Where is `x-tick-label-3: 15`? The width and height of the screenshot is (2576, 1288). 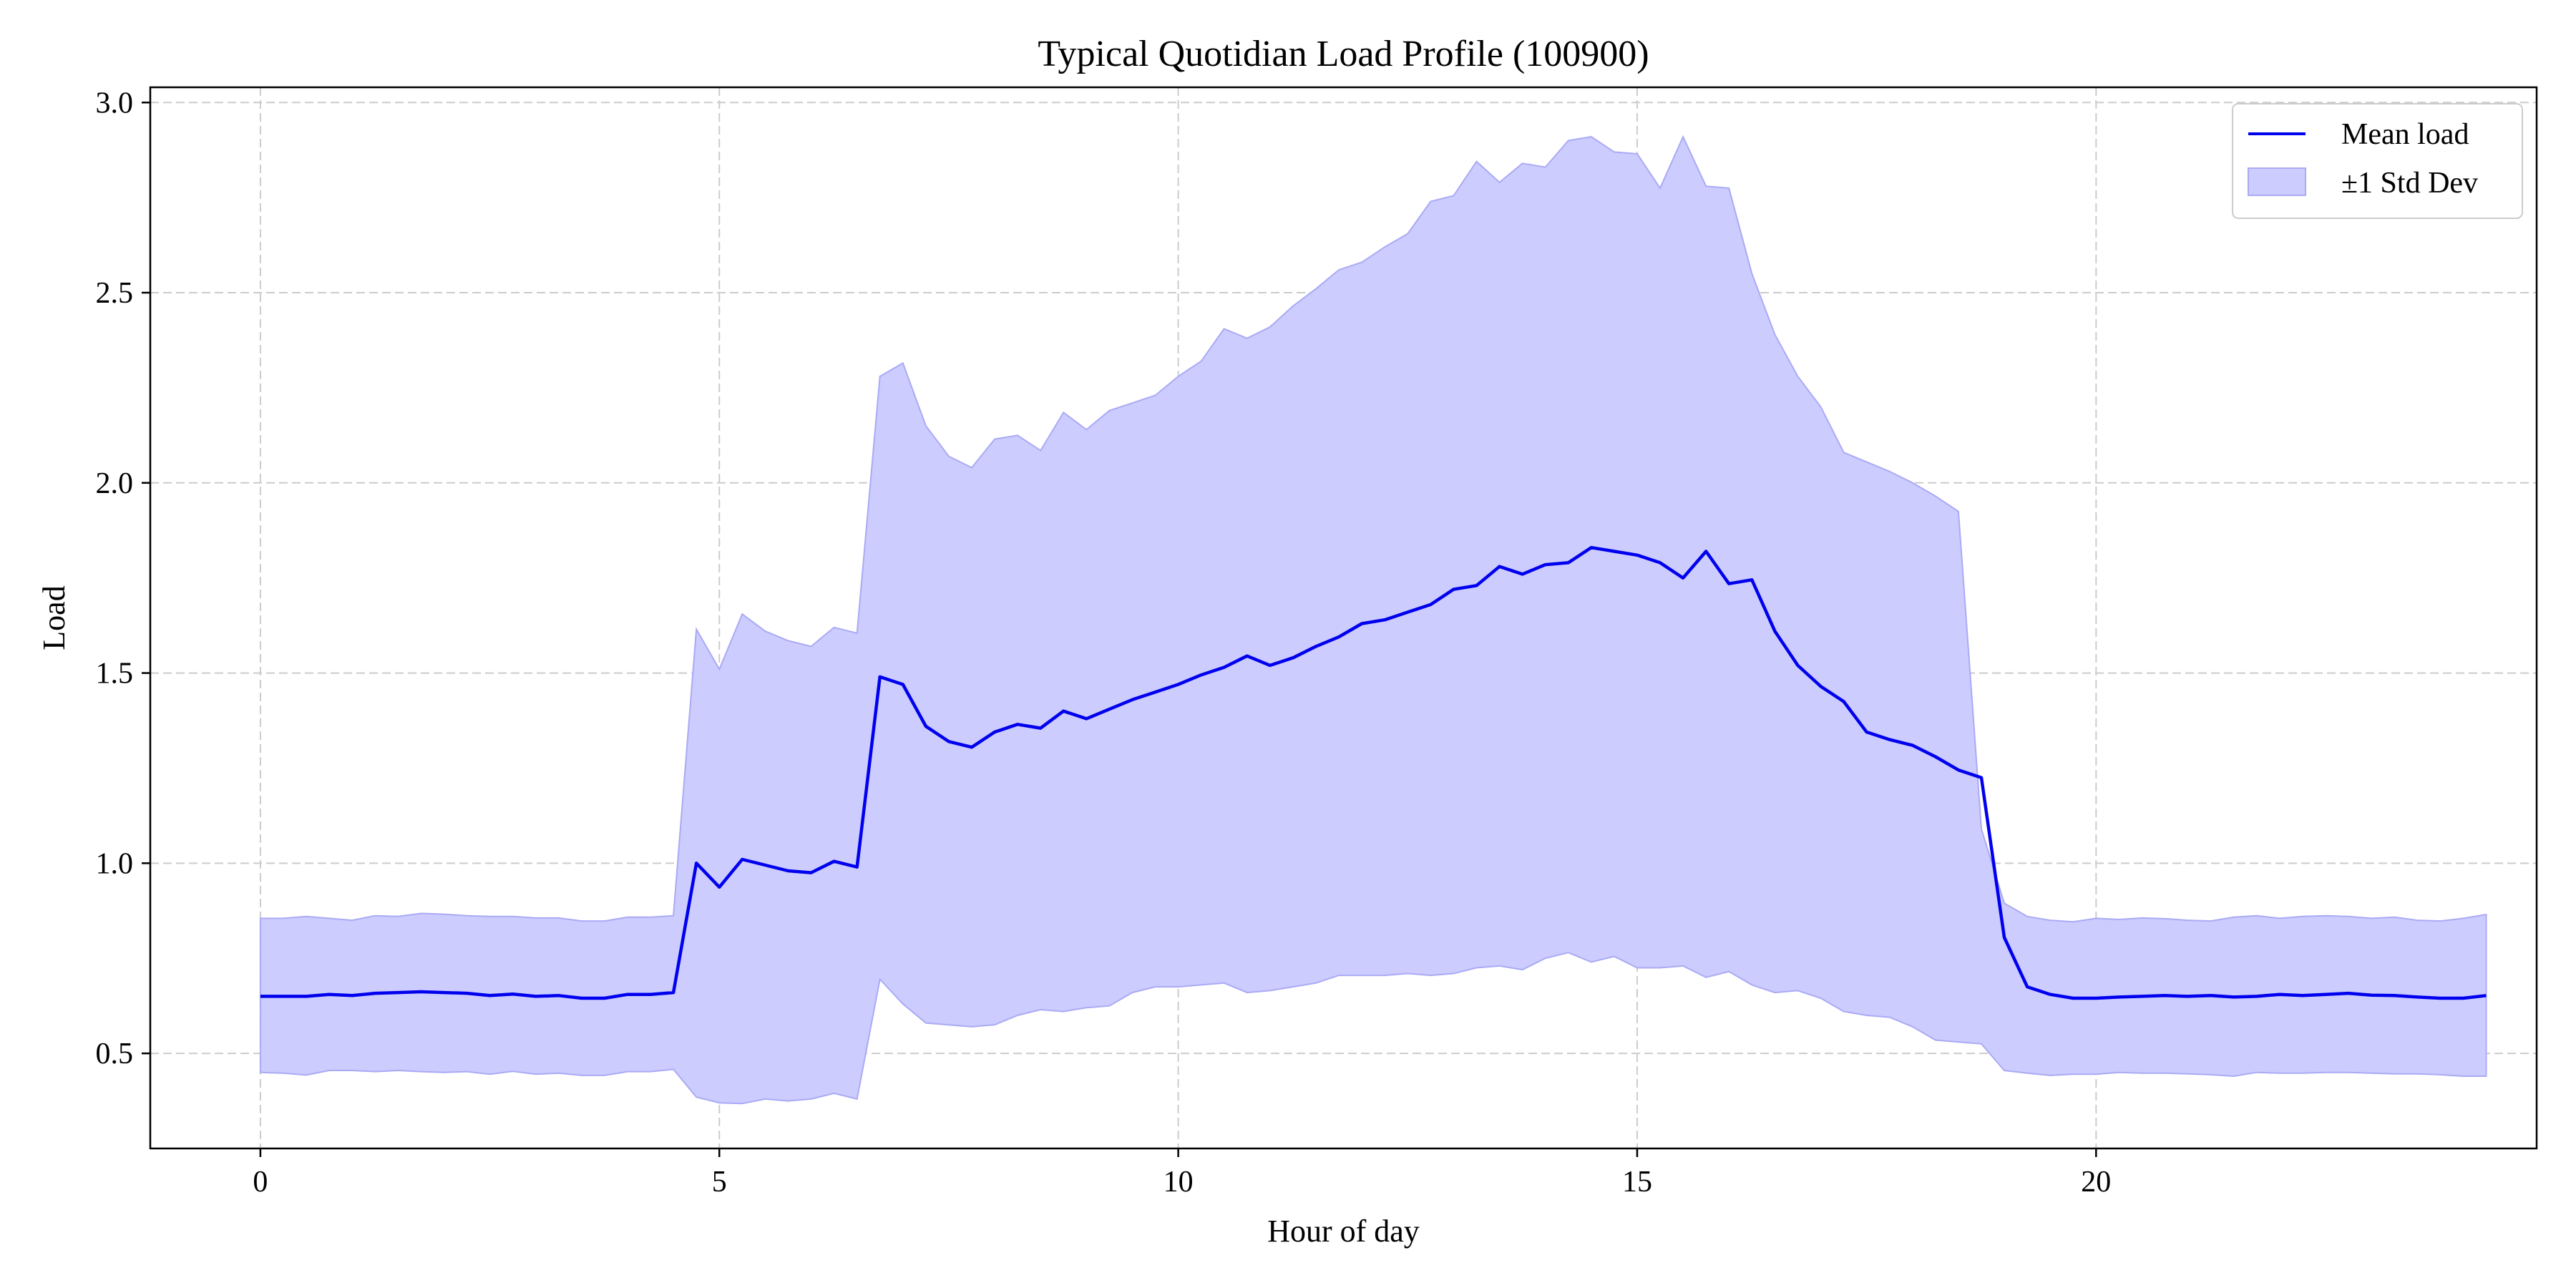
x-tick-label-3: 15 is located at coordinates (1637, 1182).